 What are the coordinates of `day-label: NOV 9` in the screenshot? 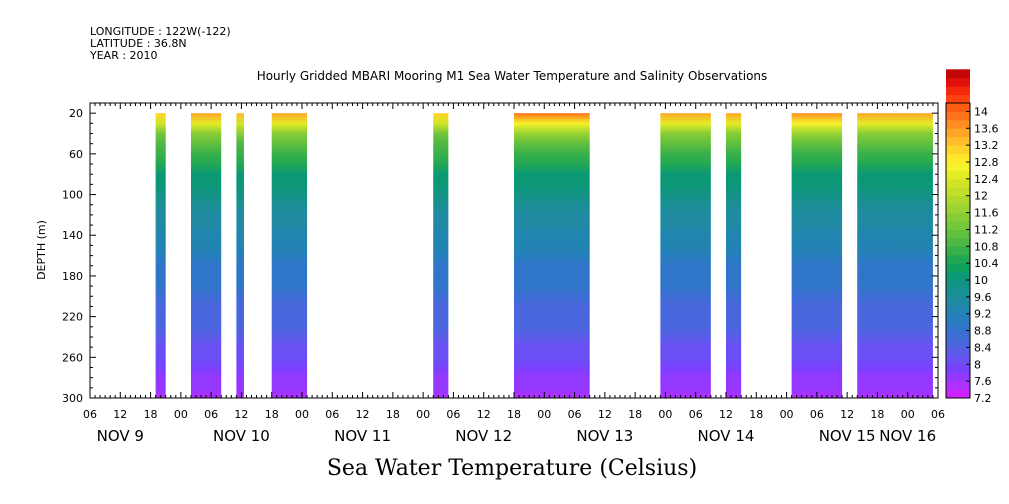 It's located at (120, 436).